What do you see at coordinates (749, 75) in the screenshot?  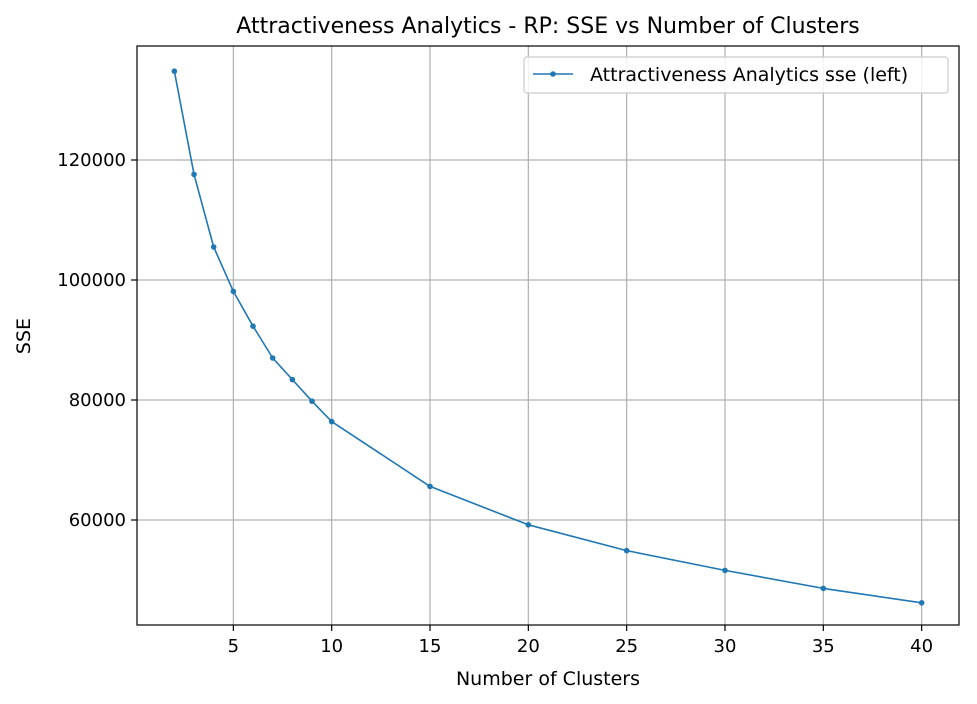 I see `legend-series-label: Attractiveness Analytics sse (left)` at bounding box center [749, 75].